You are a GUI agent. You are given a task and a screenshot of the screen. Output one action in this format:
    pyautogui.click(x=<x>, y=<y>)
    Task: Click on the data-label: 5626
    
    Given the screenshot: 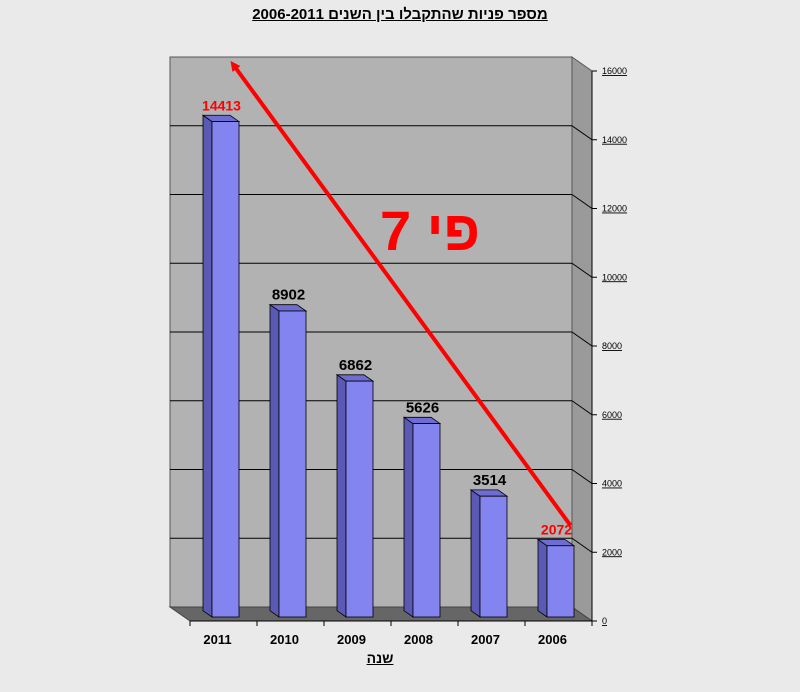 What is the action you would take?
    pyautogui.click(x=422, y=407)
    